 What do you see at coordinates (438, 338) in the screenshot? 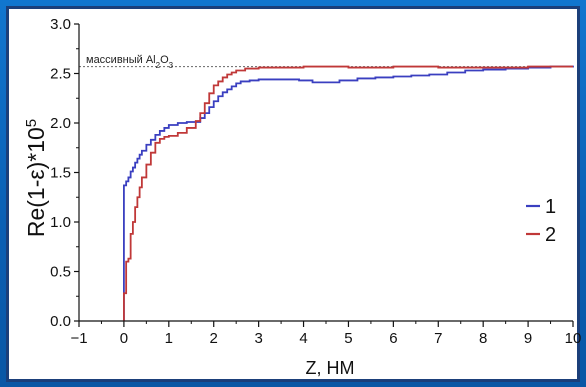
I see `x-tick-label: 7` at bounding box center [438, 338].